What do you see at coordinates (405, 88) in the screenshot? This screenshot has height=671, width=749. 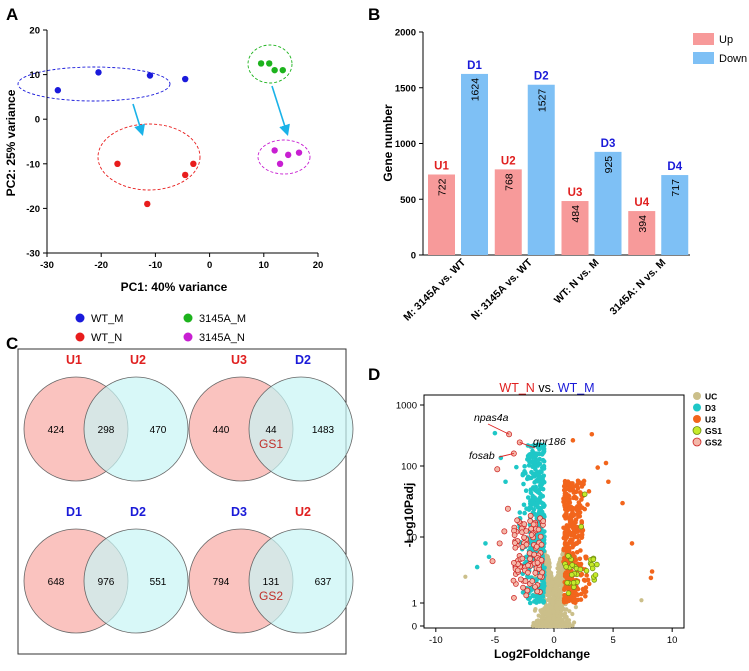 I see `bar-y-tick-label: 1500` at bounding box center [405, 88].